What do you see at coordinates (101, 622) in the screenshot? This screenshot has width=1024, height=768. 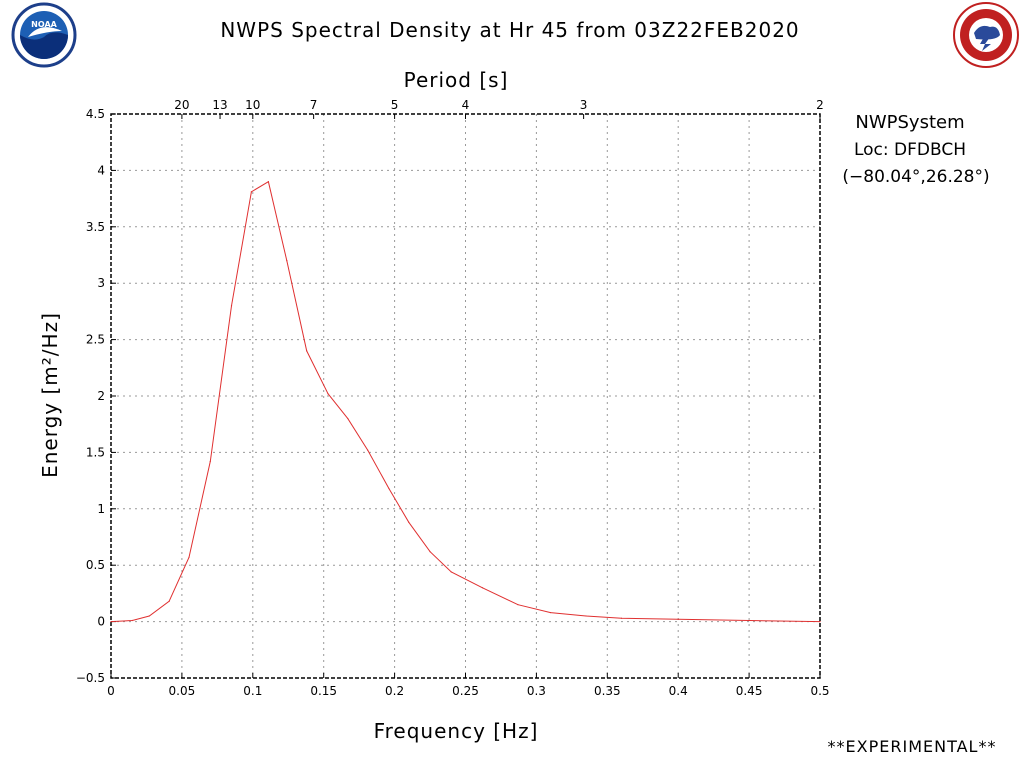 I see `y-tick-label: 0` at bounding box center [101, 622].